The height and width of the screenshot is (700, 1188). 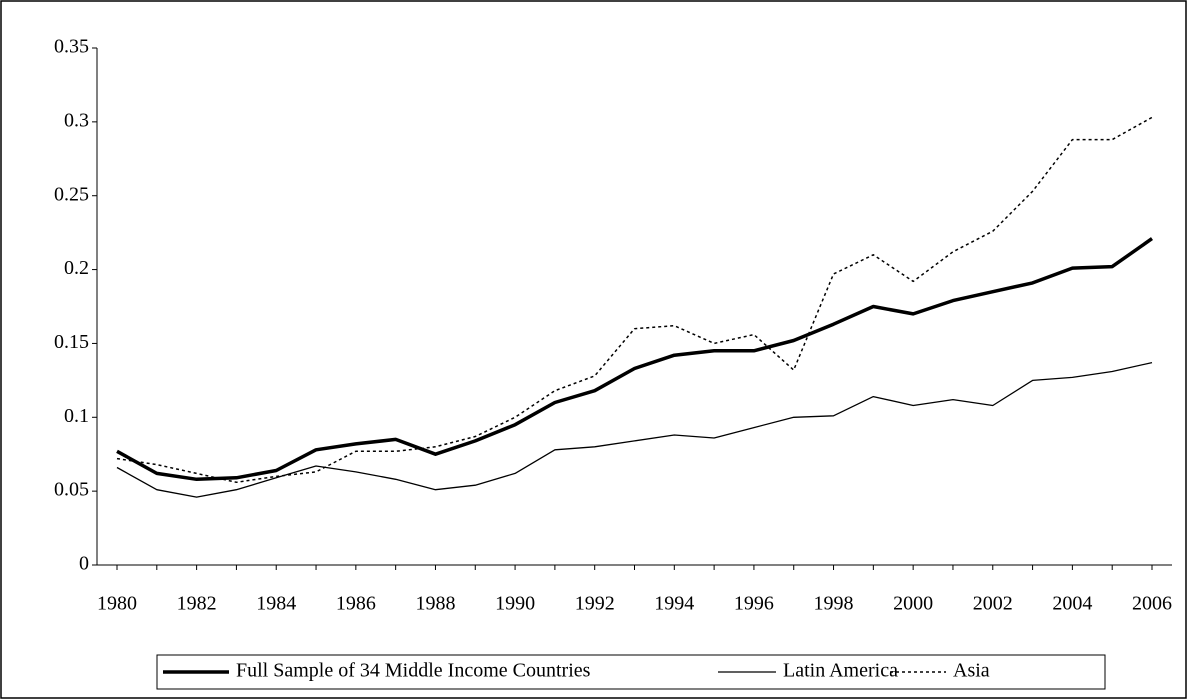 I want to click on x-tick-label: 1994, so click(x=674, y=604).